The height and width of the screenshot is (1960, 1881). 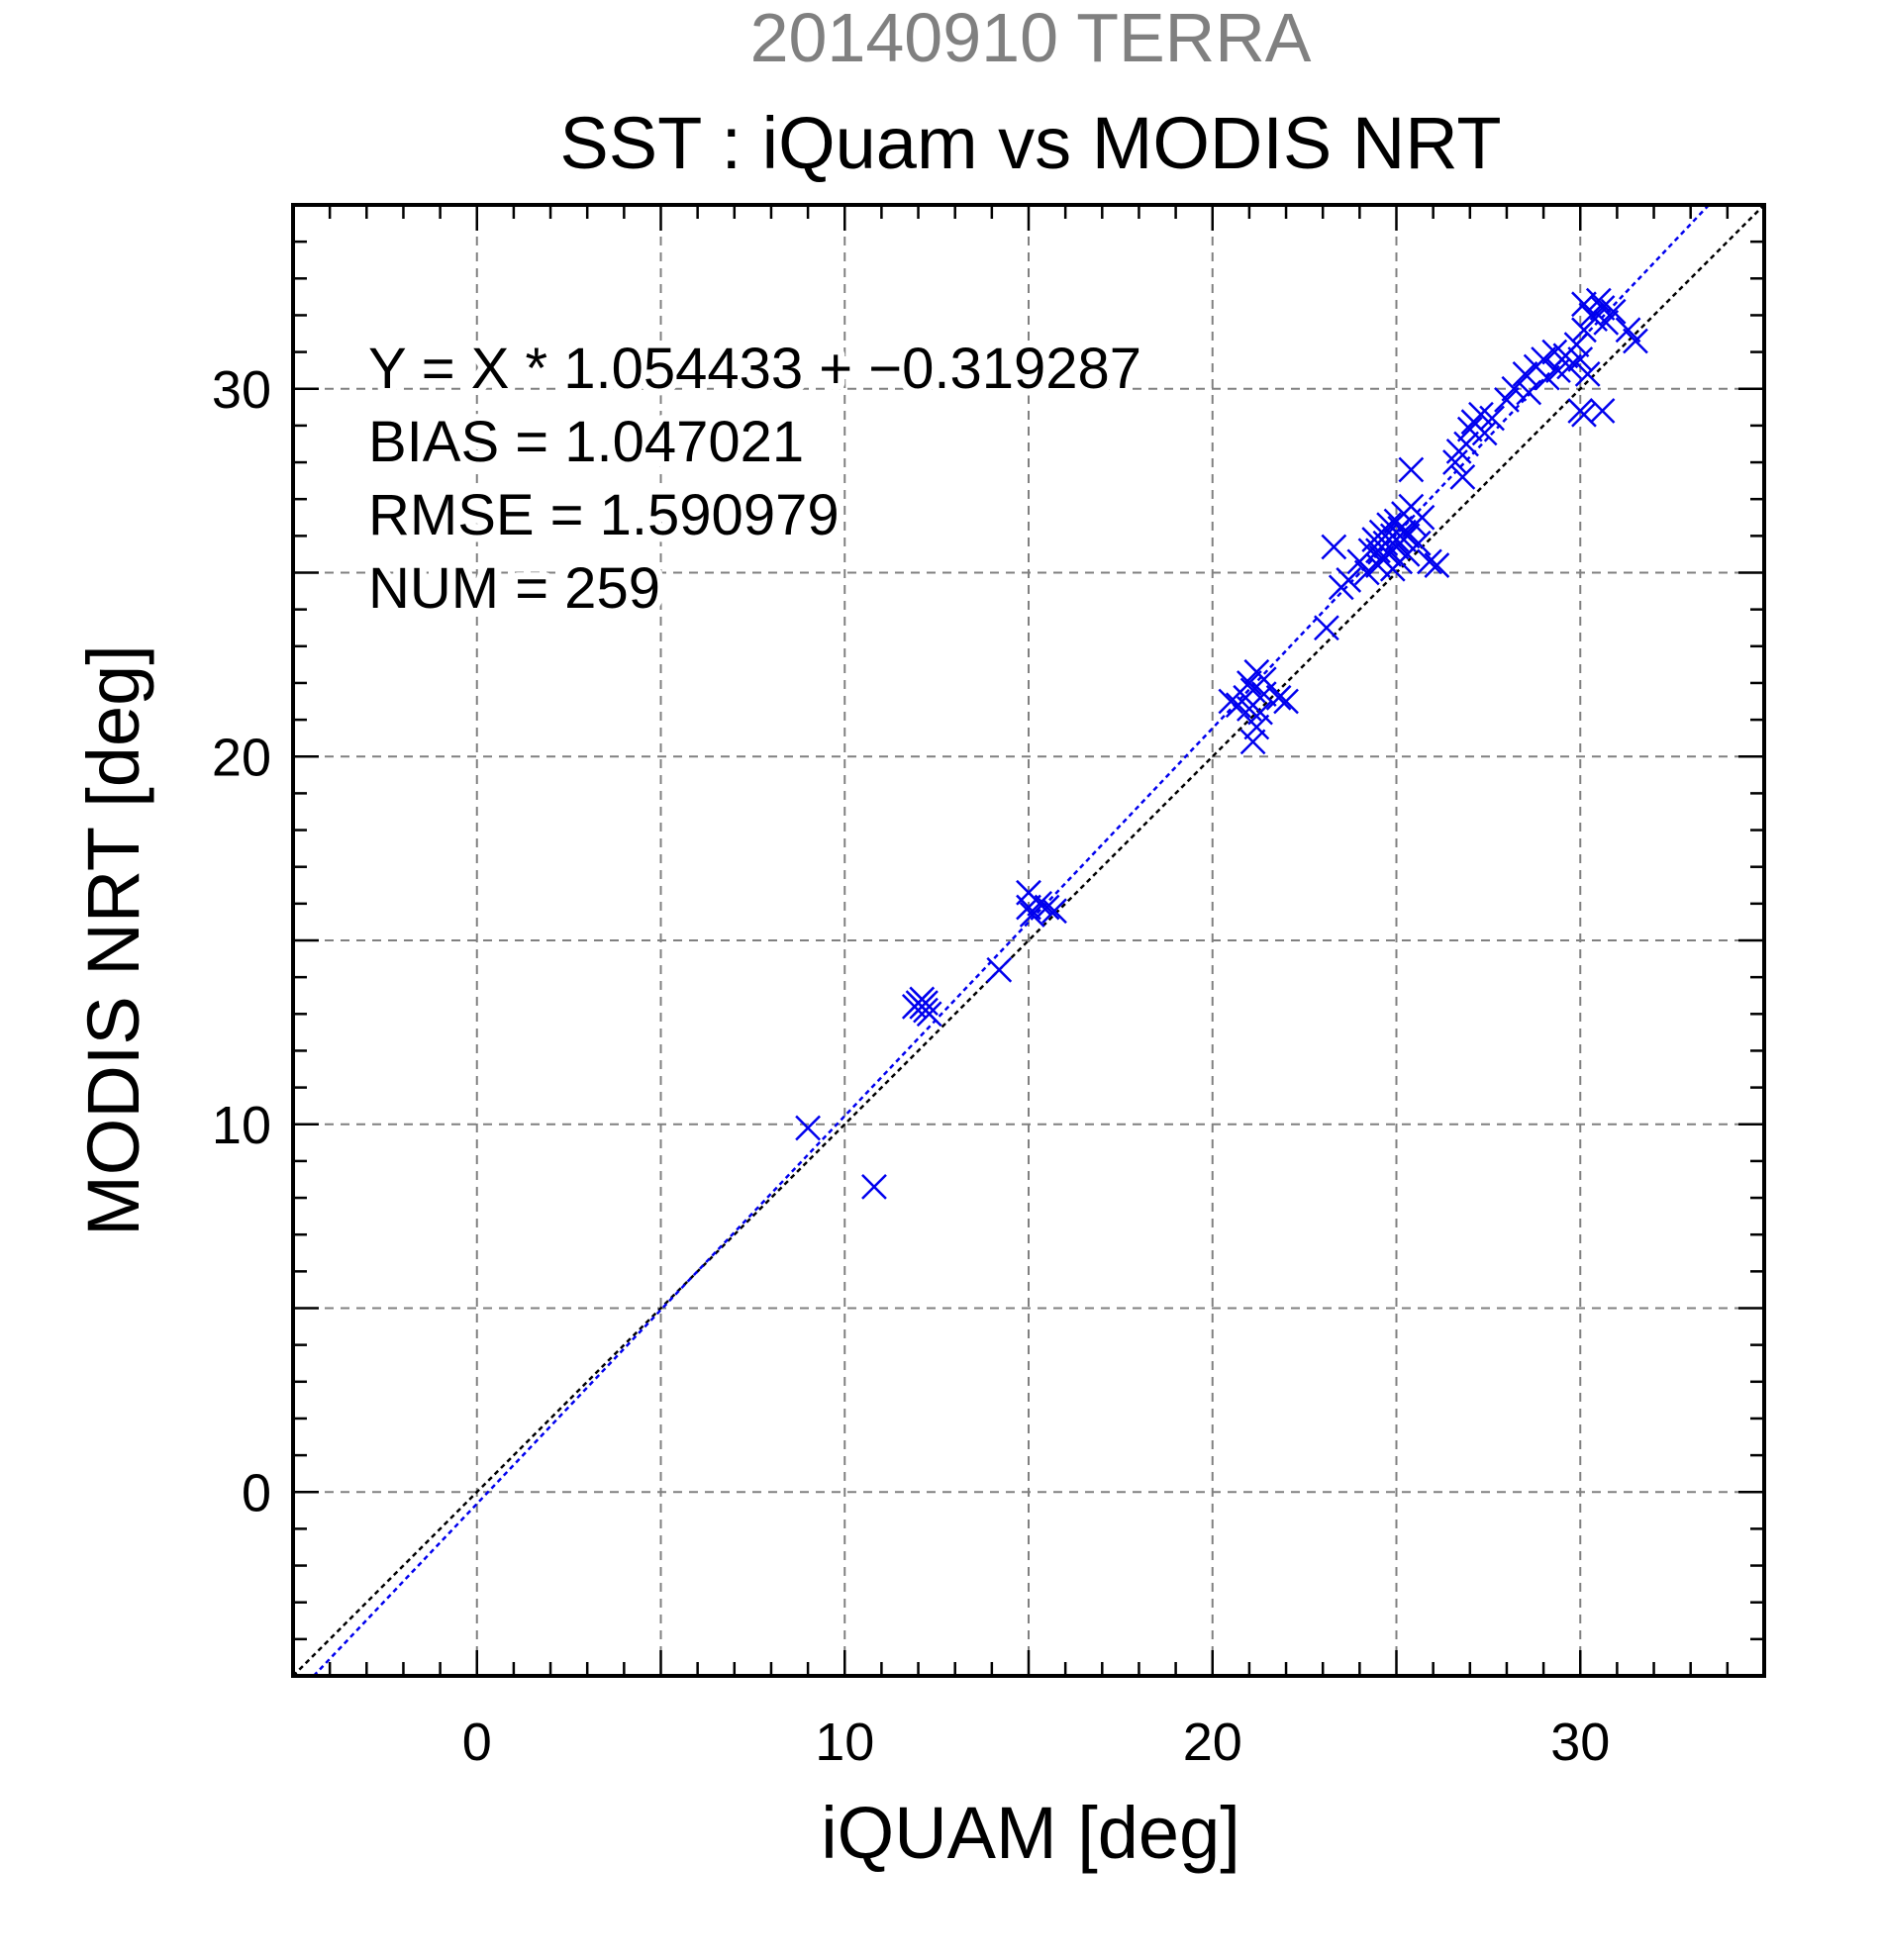 What do you see at coordinates (845, 1742) in the screenshot?
I see `x-tick-label: 10` at bounding box center [845, 1742].